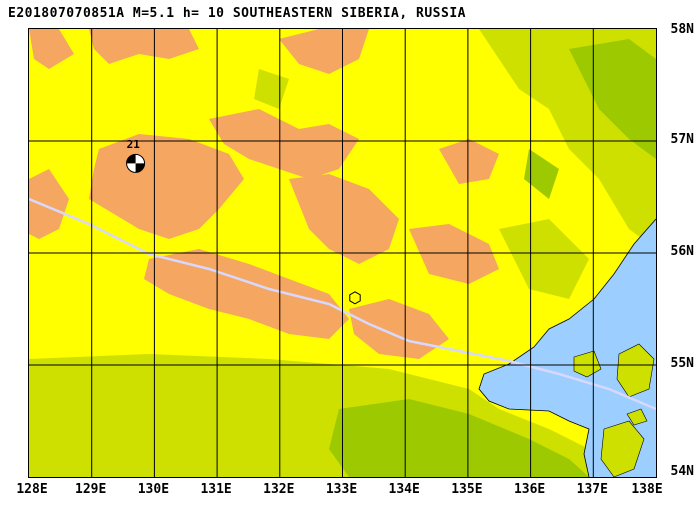 The height and width of the screenshot is (505, 697). What do you see at coordinates (614, 410) in the screenshot?
I see `shantar-islands` at bounding box center [614, 410].